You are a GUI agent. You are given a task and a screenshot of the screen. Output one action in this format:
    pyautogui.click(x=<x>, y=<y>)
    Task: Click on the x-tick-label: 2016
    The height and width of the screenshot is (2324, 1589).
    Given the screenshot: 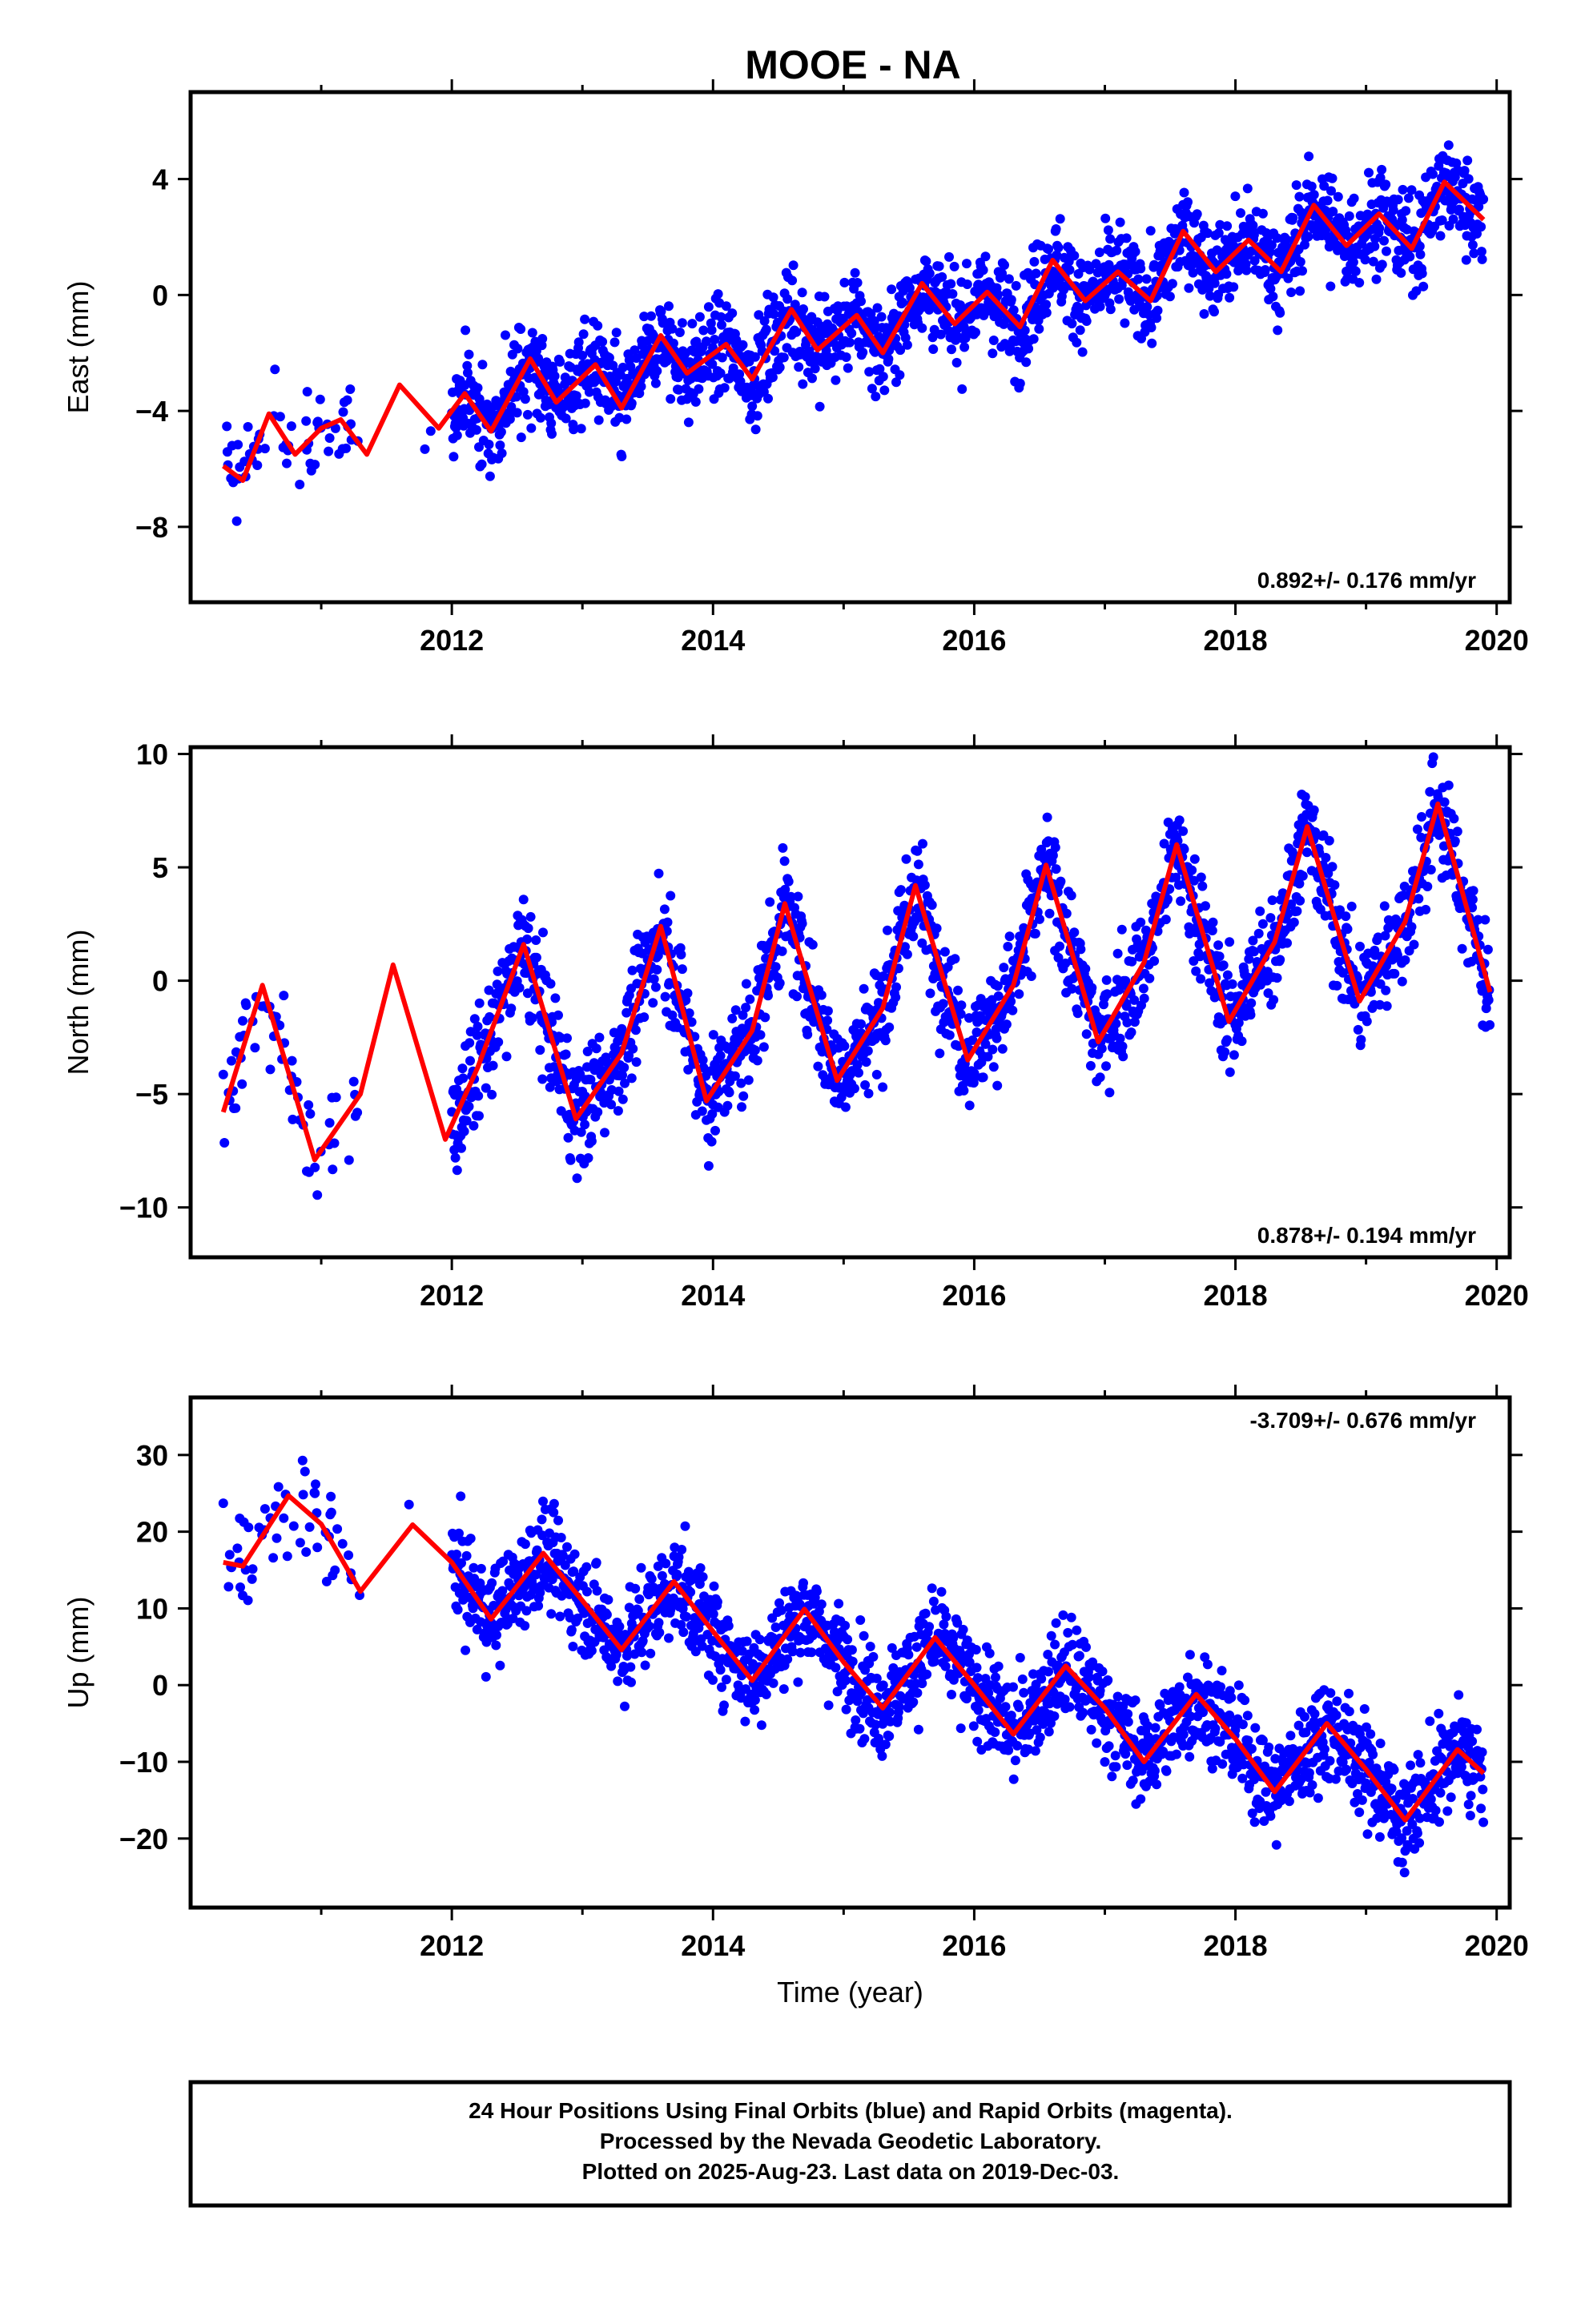 What is the action you would take?
    pyautogui.click(x=974, y=640)
    